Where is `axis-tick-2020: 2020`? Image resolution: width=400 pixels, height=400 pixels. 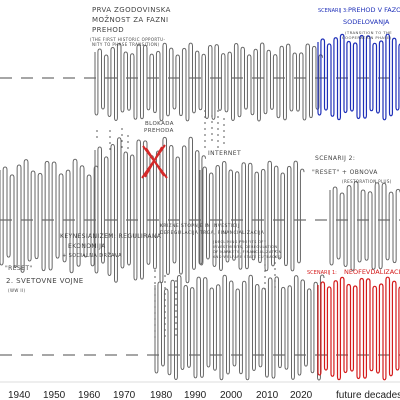 axis-tick-2020: 2020 is located at coordinates (301, 395).